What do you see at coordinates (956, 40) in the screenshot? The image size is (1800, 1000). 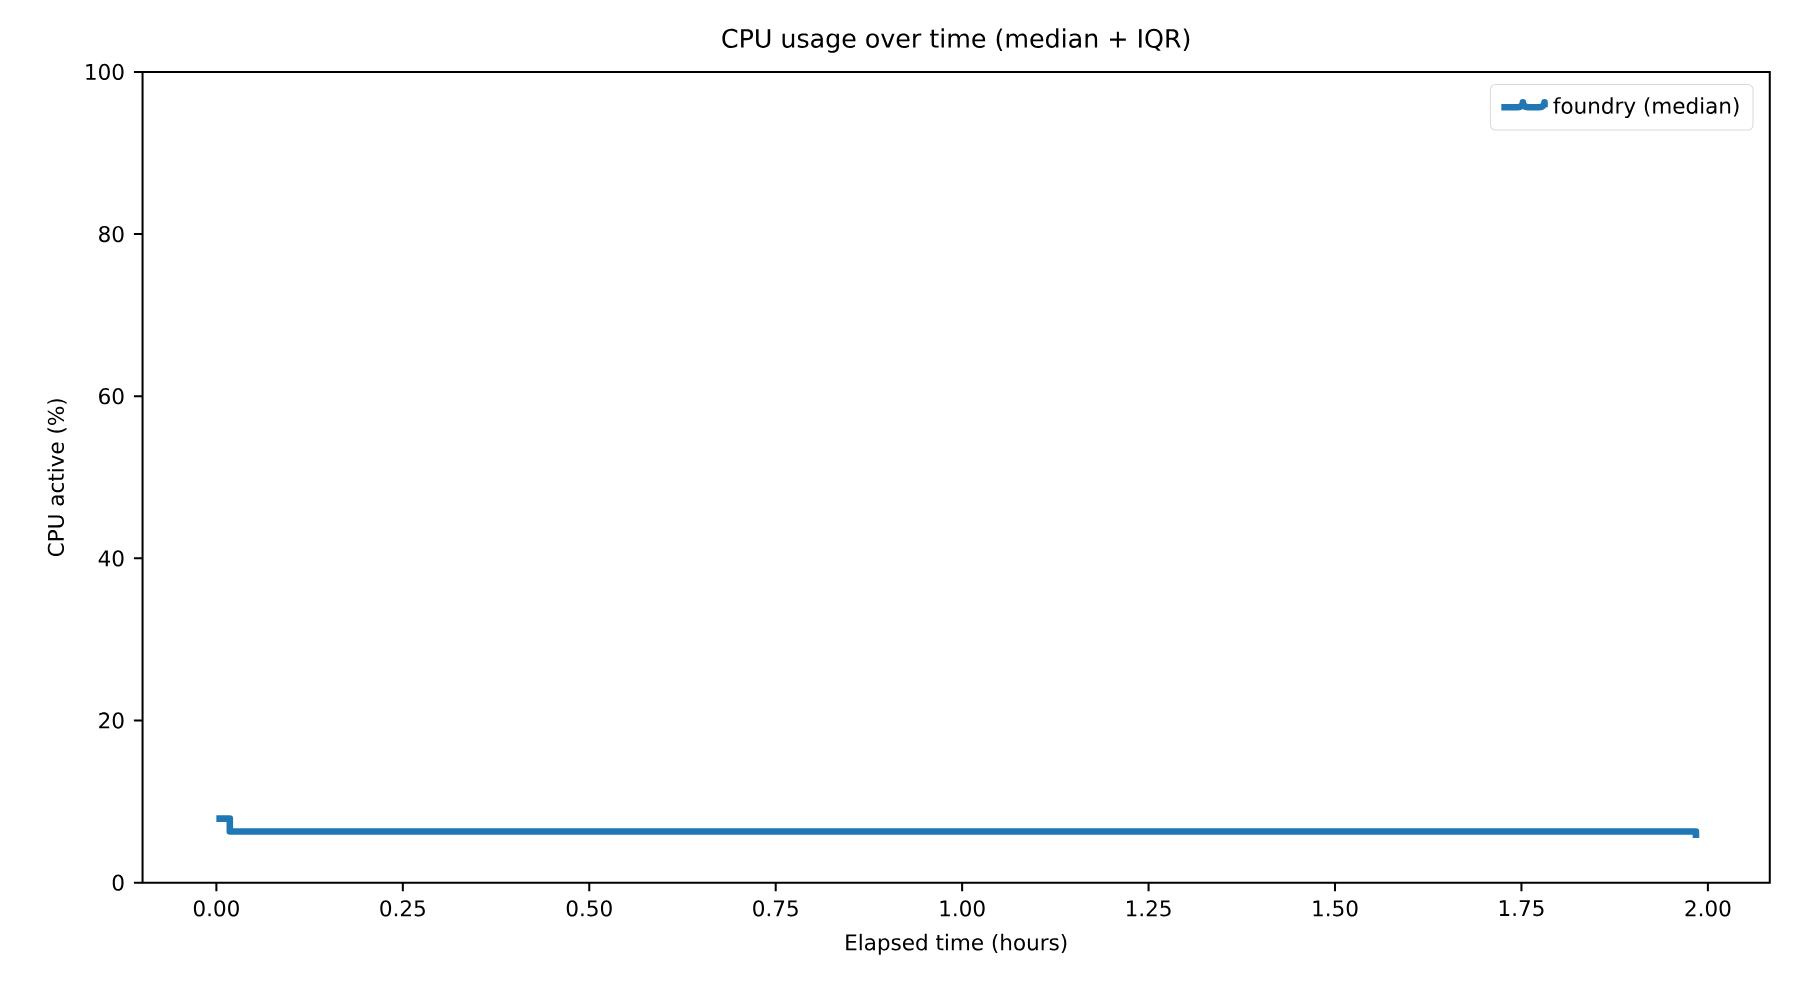 I see `chart-title: CPU usage over time (median + IQR)` at bounding box center [956, 40].